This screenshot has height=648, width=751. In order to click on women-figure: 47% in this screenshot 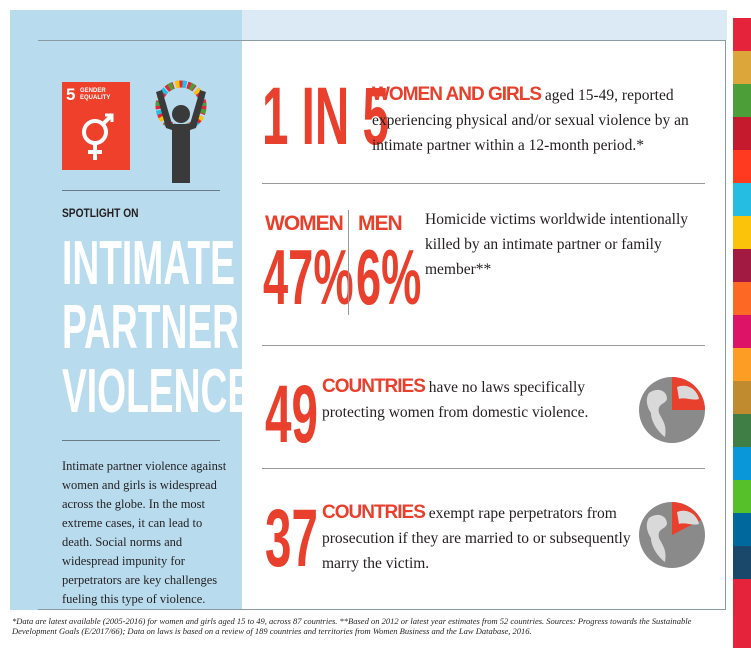, I will do `click(308, 277)`.